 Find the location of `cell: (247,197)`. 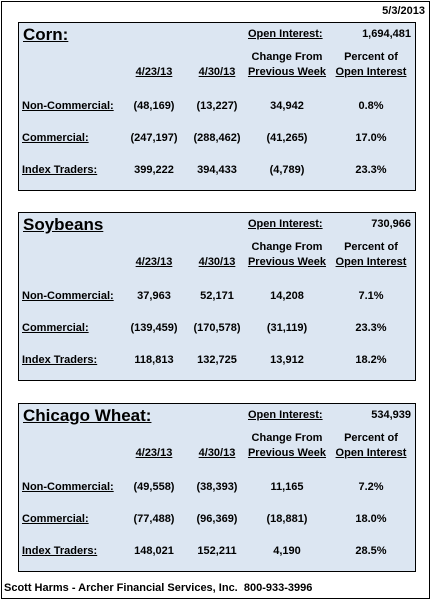

cell: (247,197) is located at coordinates (154, 138).